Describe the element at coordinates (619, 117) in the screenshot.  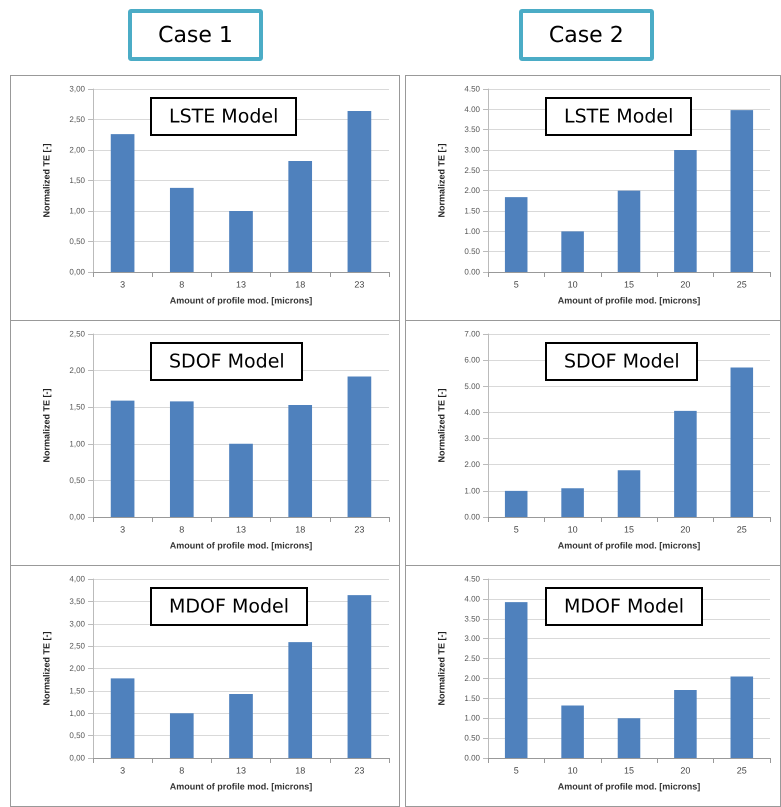
I see `text: LSTE Model` at that location.